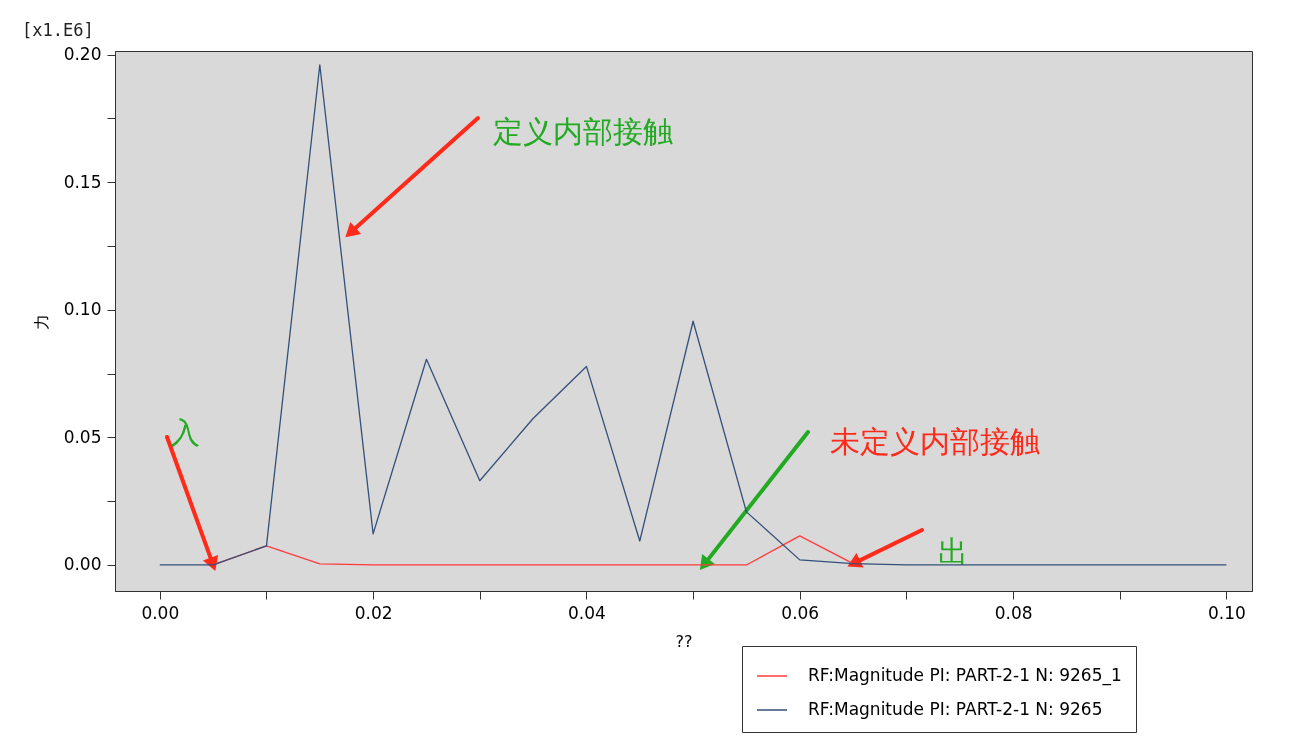 Image resolution: width=1301 pixels, height=745 pixels. Describe the element at coordinates (965, 675) in the screenshot. I see `legend-label: RF:Magnitude PI: PART-2-1 N: 9265_1` at that location.